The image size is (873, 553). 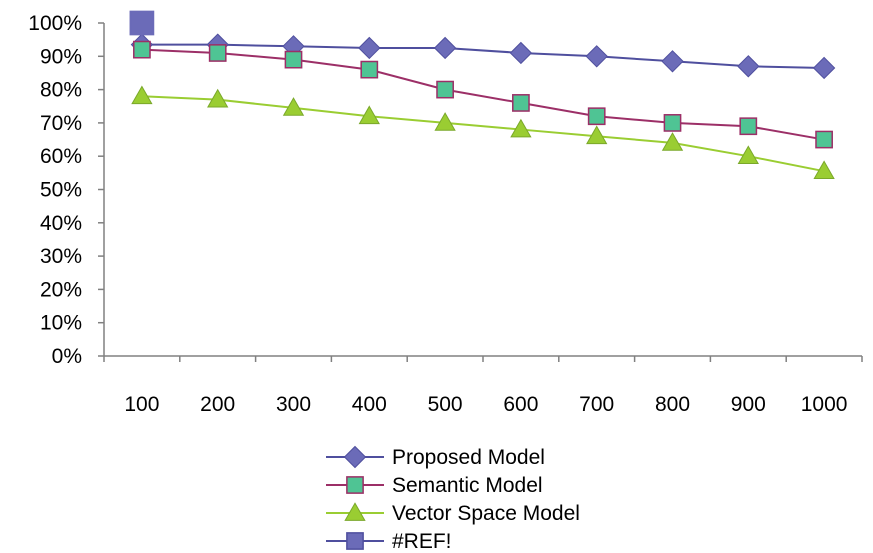 I want to click on x-tick-label: 900, so click(x=748, y=404).